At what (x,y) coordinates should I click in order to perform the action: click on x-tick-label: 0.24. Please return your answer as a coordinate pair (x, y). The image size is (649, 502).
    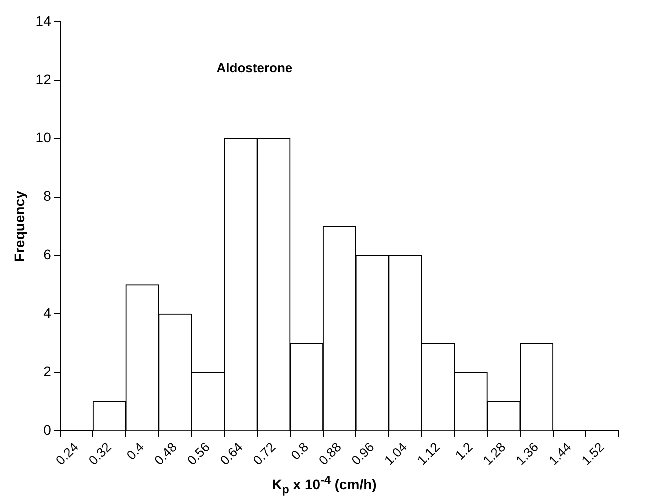
    Looking at the image, I should click on (67, 454).